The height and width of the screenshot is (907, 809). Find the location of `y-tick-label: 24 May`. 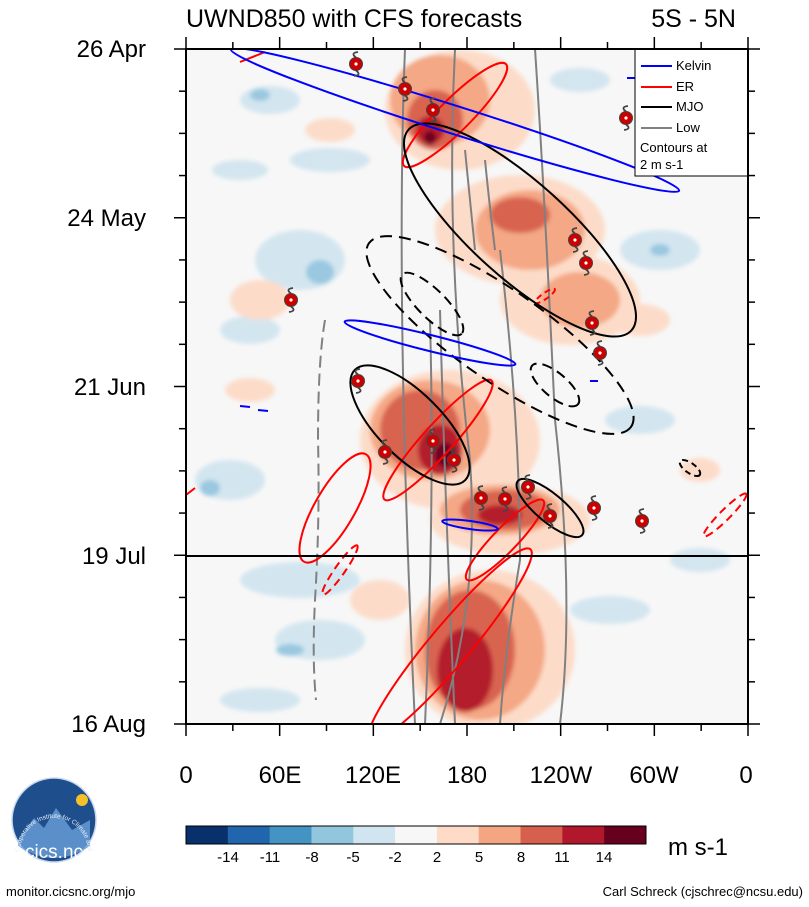

y-tick-label: 24 May is located at coordinates (106, 218).